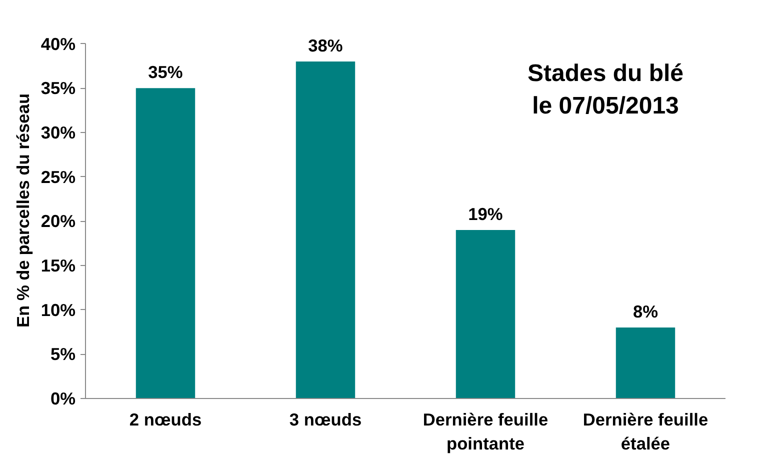  I want to click on y-axis-title: En % de parcelles du réseau, so click(22, 210).